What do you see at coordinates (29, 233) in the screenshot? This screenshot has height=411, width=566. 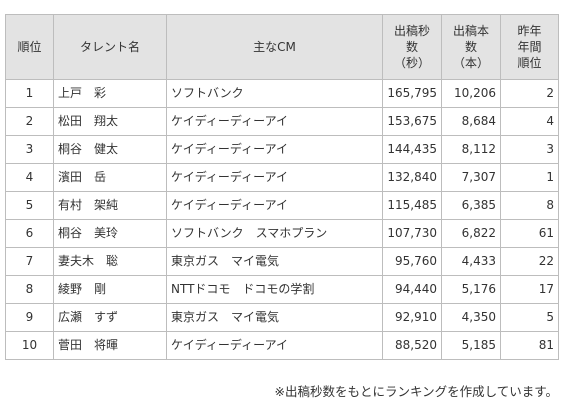 I see `rank-cell: 6` at bounding box center [29, 233].